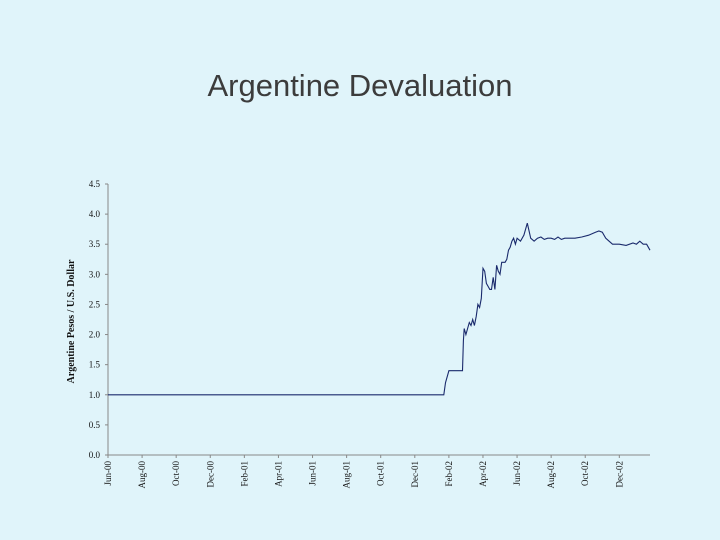 The image size is (720, 540). Describe the element at coordinates (415, 474) in the screenshot. I see `x-tick-label: Dec-01` at that location.